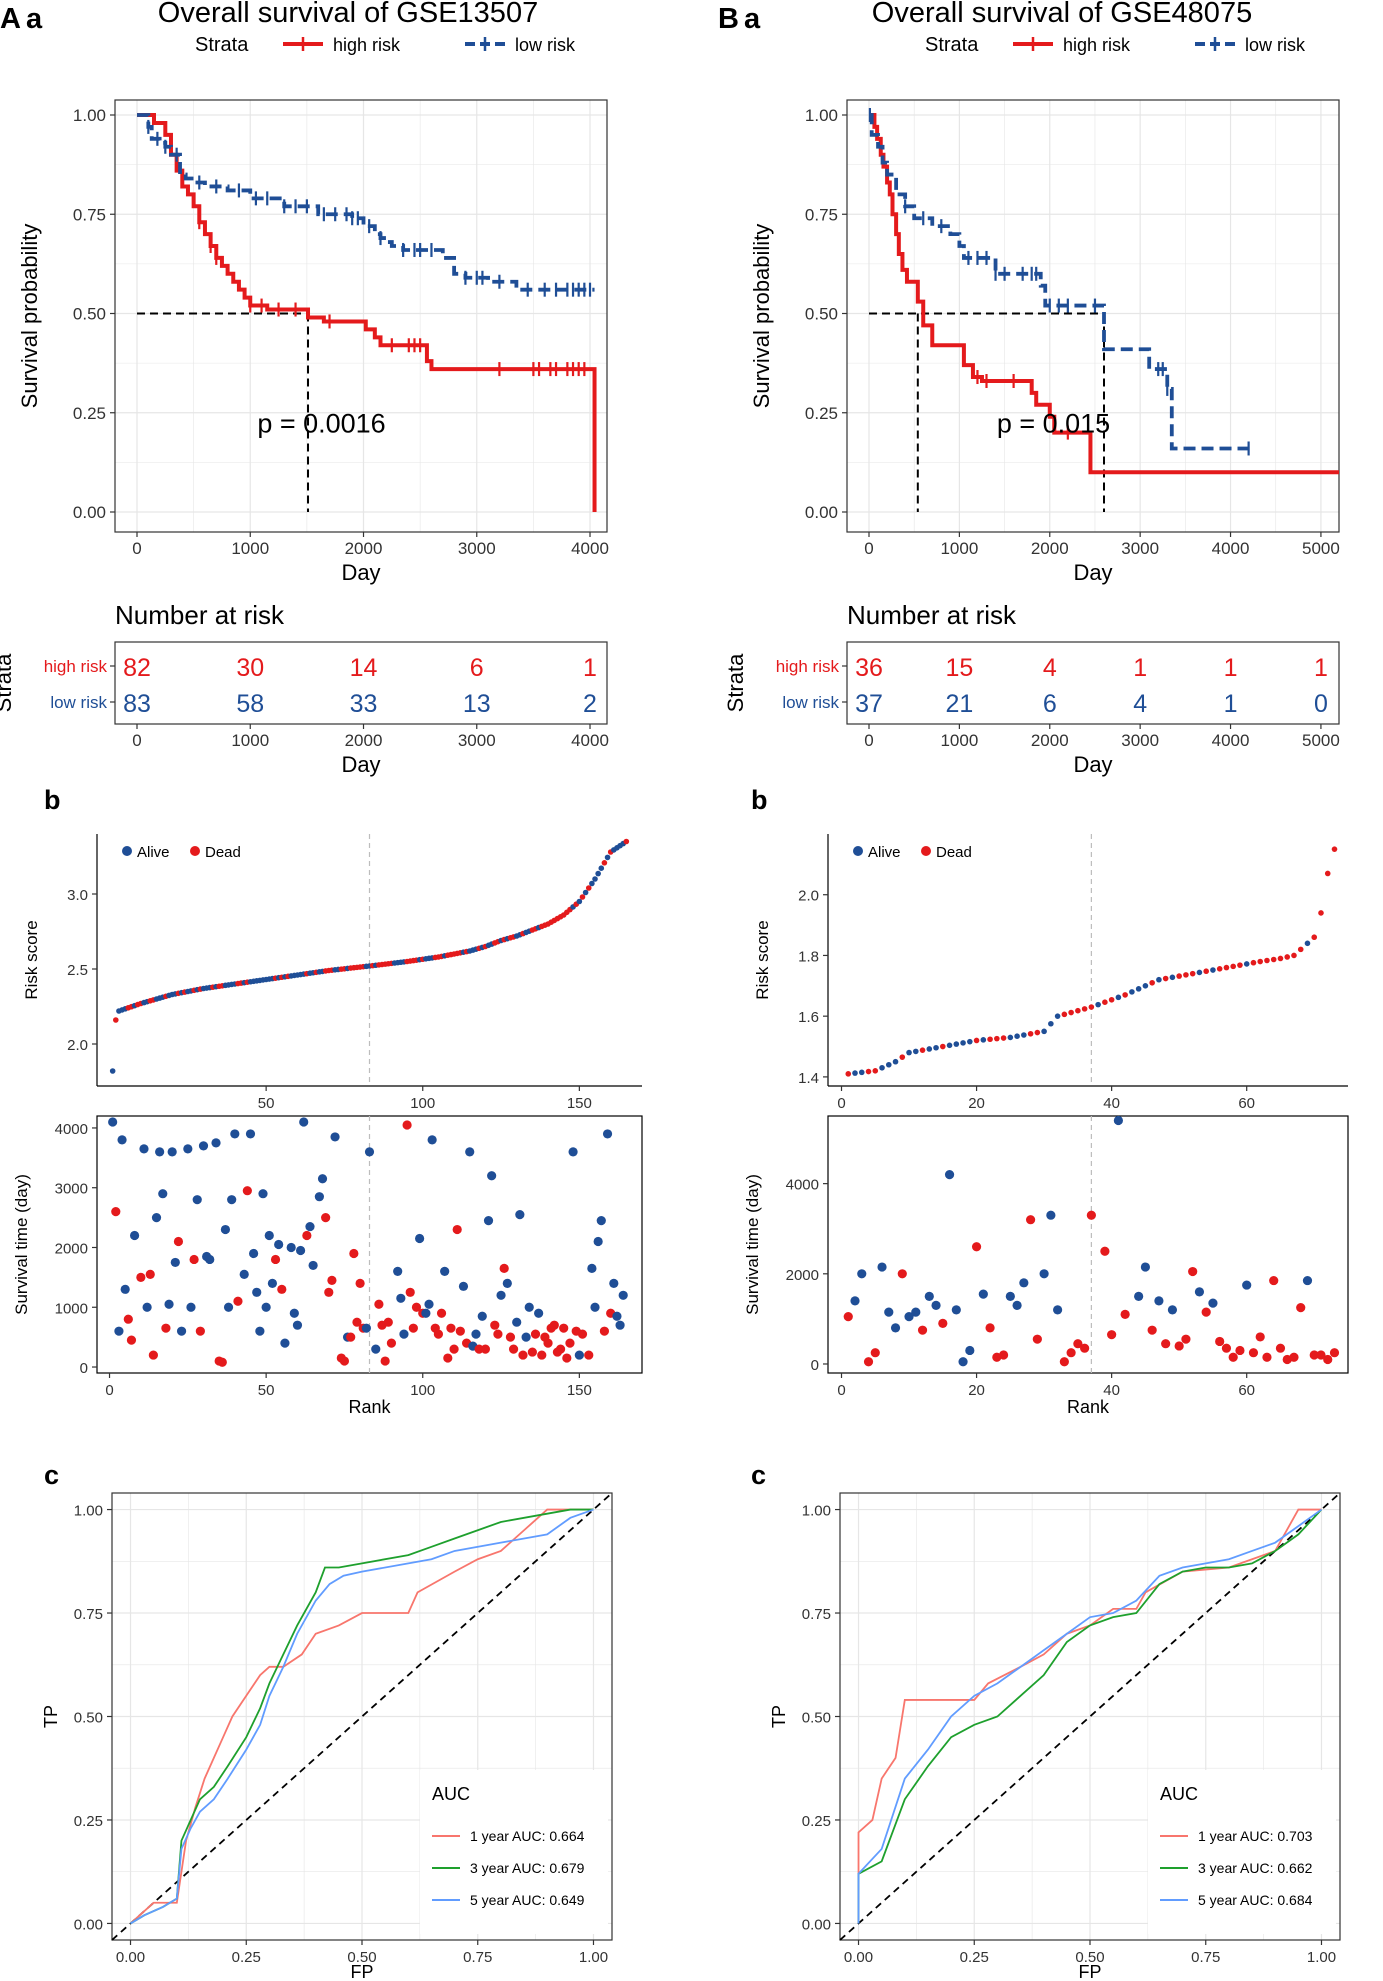 This screenshot has width=1383, height=1981. I want to click on B-survival-time-x-tick-label: 0, so click(841, 1390).